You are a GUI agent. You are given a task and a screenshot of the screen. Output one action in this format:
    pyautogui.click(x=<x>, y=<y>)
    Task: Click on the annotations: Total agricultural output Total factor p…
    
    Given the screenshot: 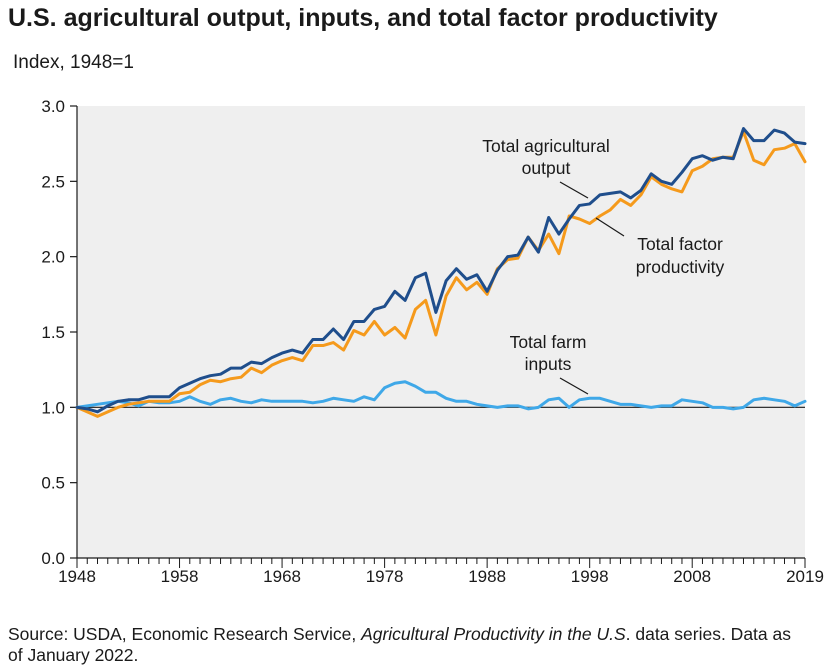 What is the action you would take?
    pyautogui.click(x=603, y=265)
    